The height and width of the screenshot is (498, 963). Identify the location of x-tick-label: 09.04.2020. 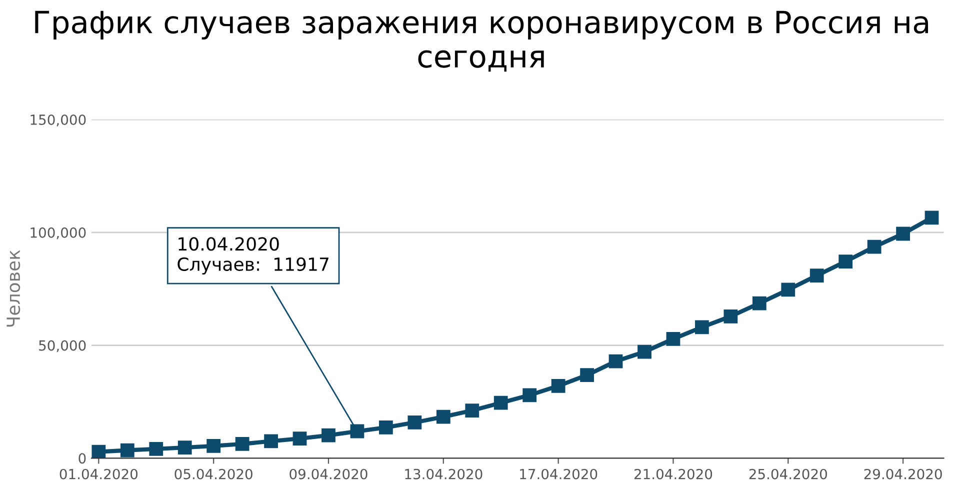
(329, 474).